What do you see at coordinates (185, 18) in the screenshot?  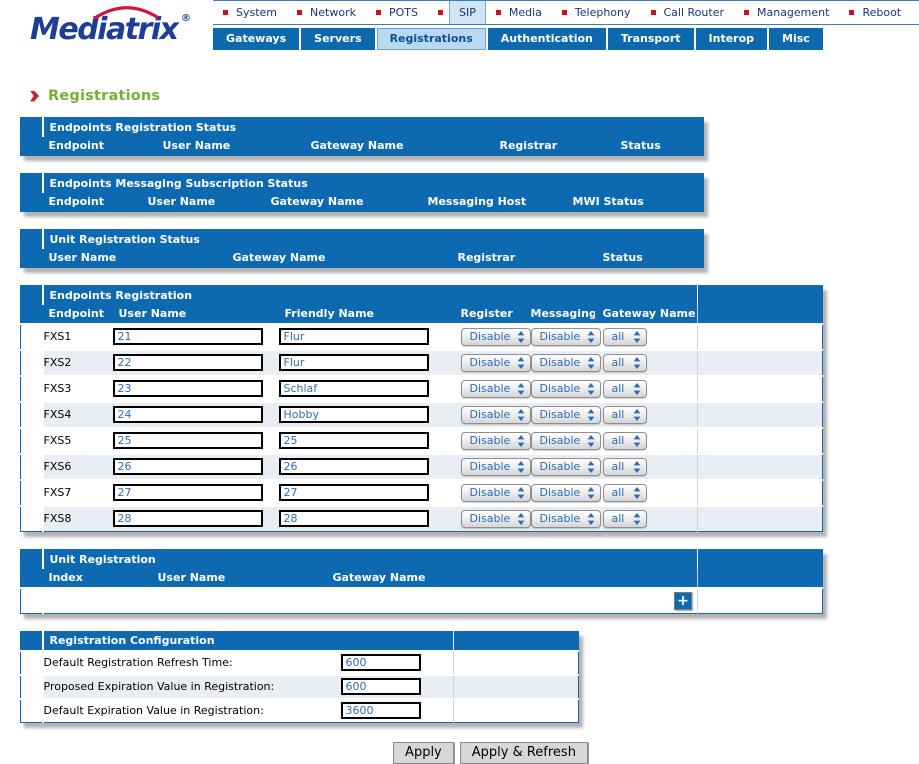 I see `logo-registered-mark: ®` at bounding box center [185, 18].